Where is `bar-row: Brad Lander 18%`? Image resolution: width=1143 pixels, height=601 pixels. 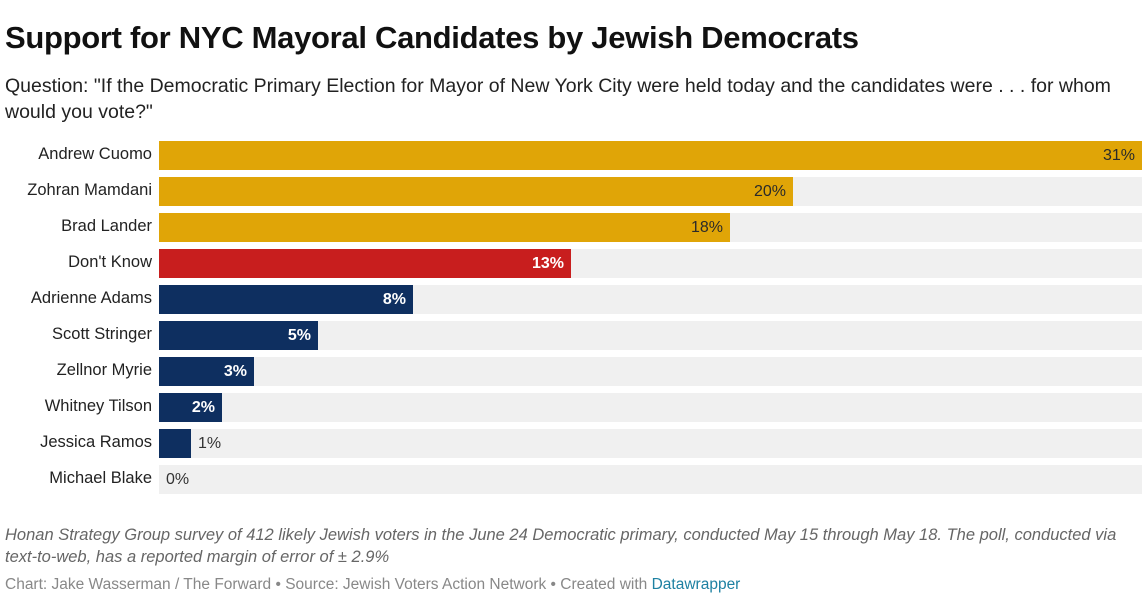 bar-row: Brad Lander 18% is located at coordinates (571, 227).